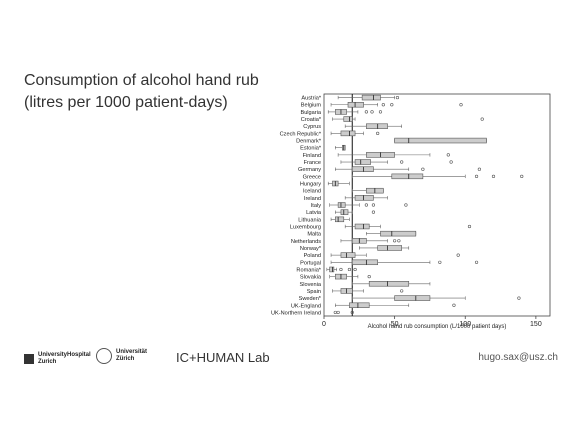 This screenshot has width=570, height=424. What do you see at coordinates (57, 359) in the screenshot?
I see `university-hospital-logo: UniversityHospital Zurich` at bounding box center [57, 359].